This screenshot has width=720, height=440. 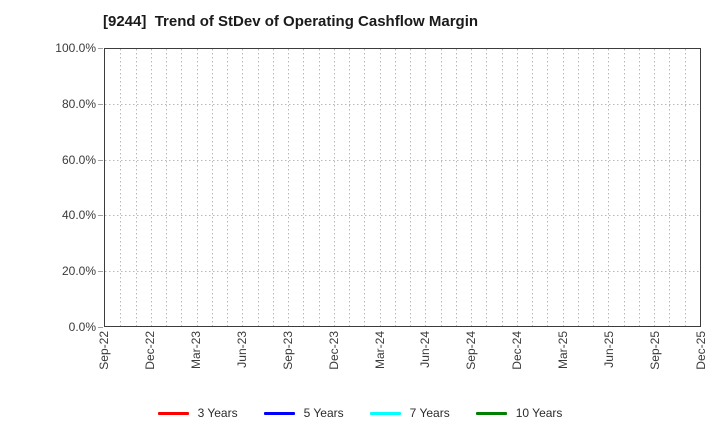 I want to click on legend-item: 7 Years, so click(x=409, y=413).